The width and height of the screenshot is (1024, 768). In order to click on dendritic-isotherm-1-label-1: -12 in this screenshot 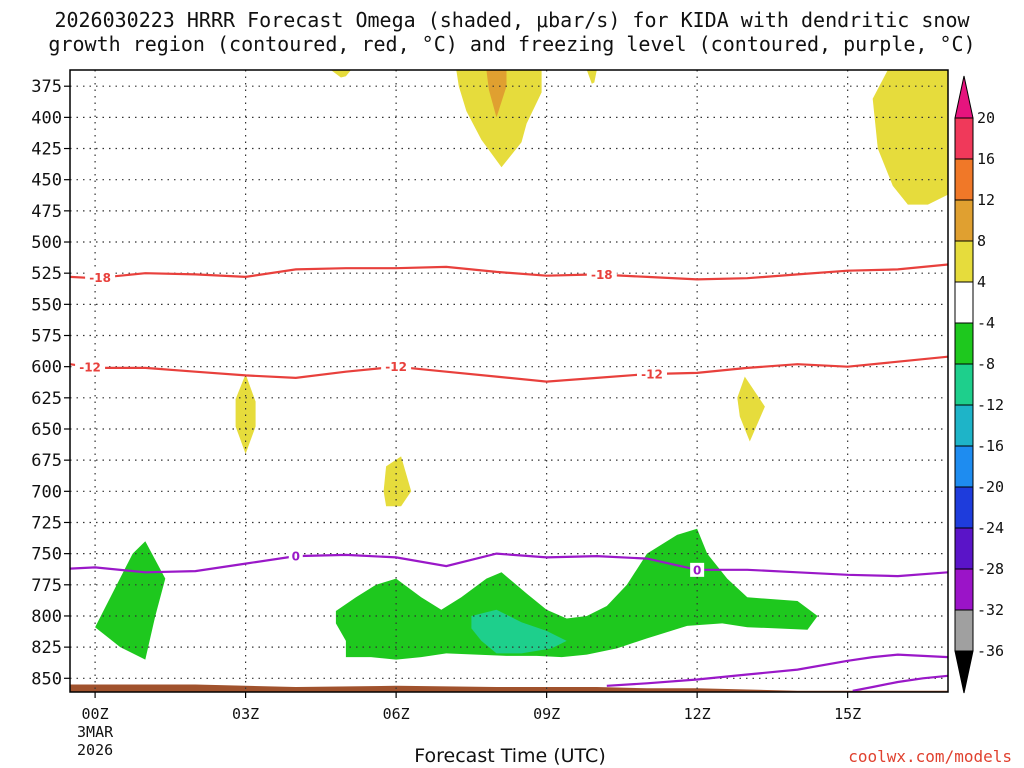, I will do `click(396, 367)`.